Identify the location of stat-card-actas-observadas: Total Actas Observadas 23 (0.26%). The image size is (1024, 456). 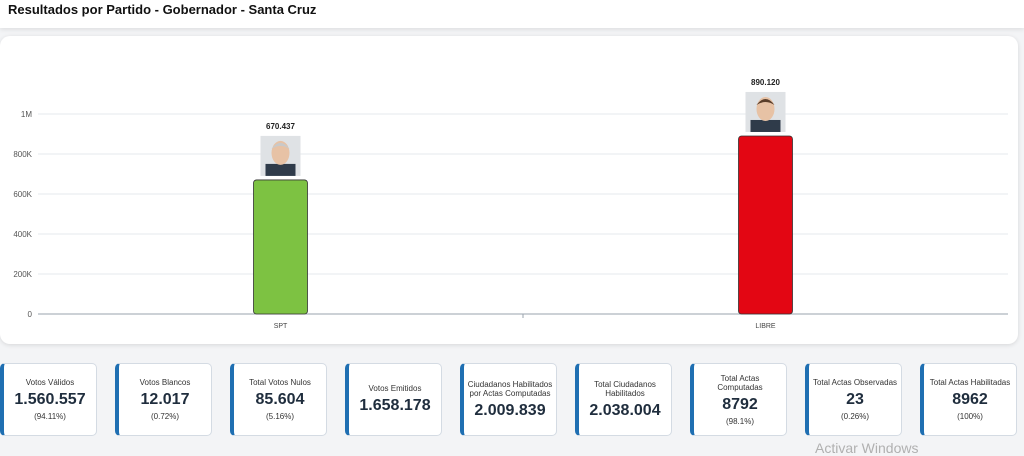
(853, 399).